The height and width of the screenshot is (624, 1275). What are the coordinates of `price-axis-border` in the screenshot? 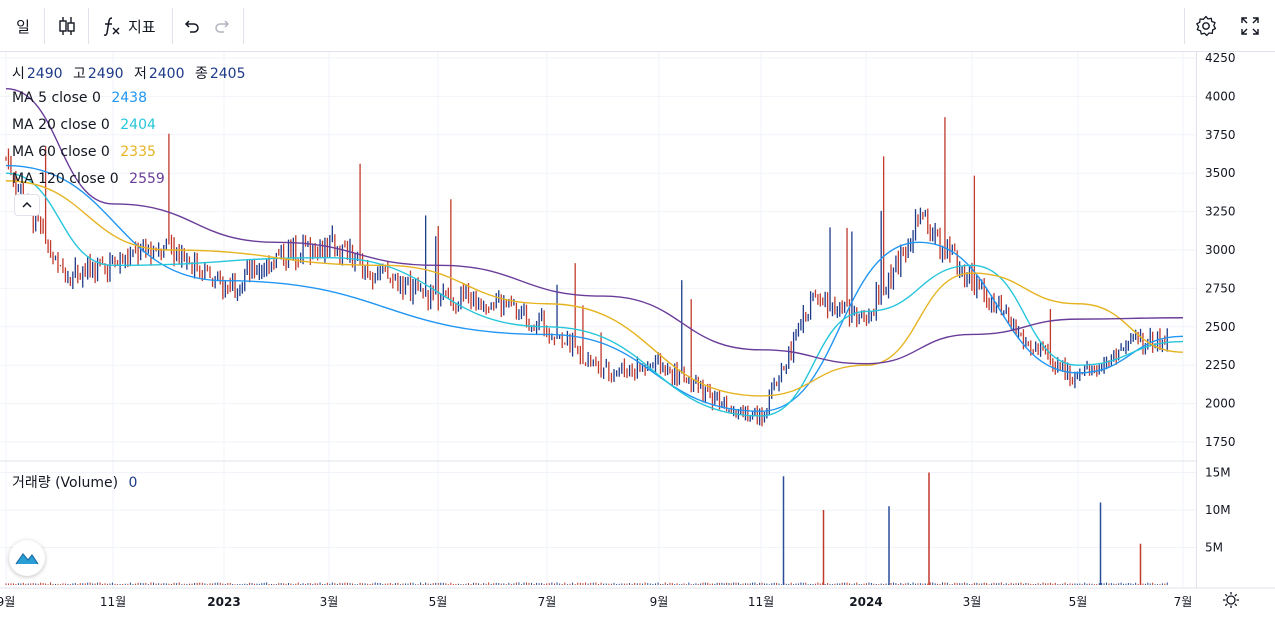 It's located at (1196, 320).